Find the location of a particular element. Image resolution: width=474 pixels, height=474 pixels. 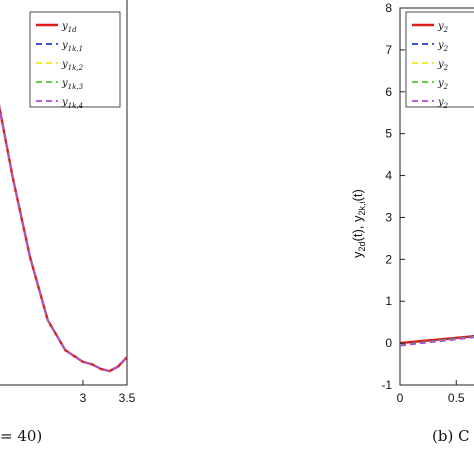

right-y-axis-label: y2d(t), y2k,i(t) is located at coordinates (358, 223).